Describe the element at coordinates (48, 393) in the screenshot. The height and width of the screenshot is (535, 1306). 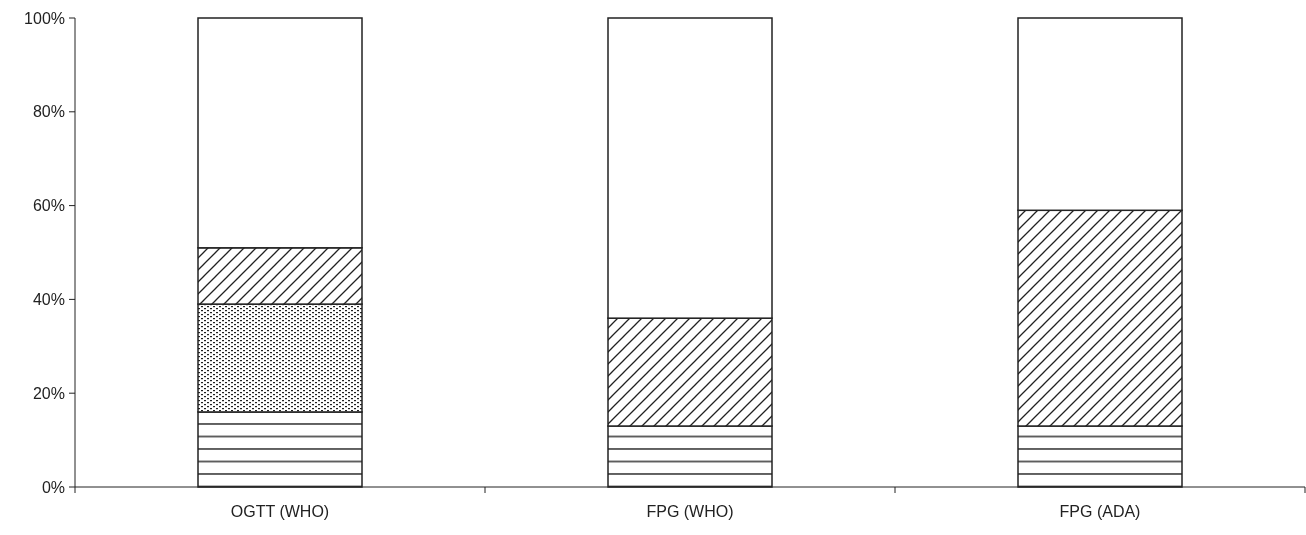
I see `y-tick-label: 20%` at that location.